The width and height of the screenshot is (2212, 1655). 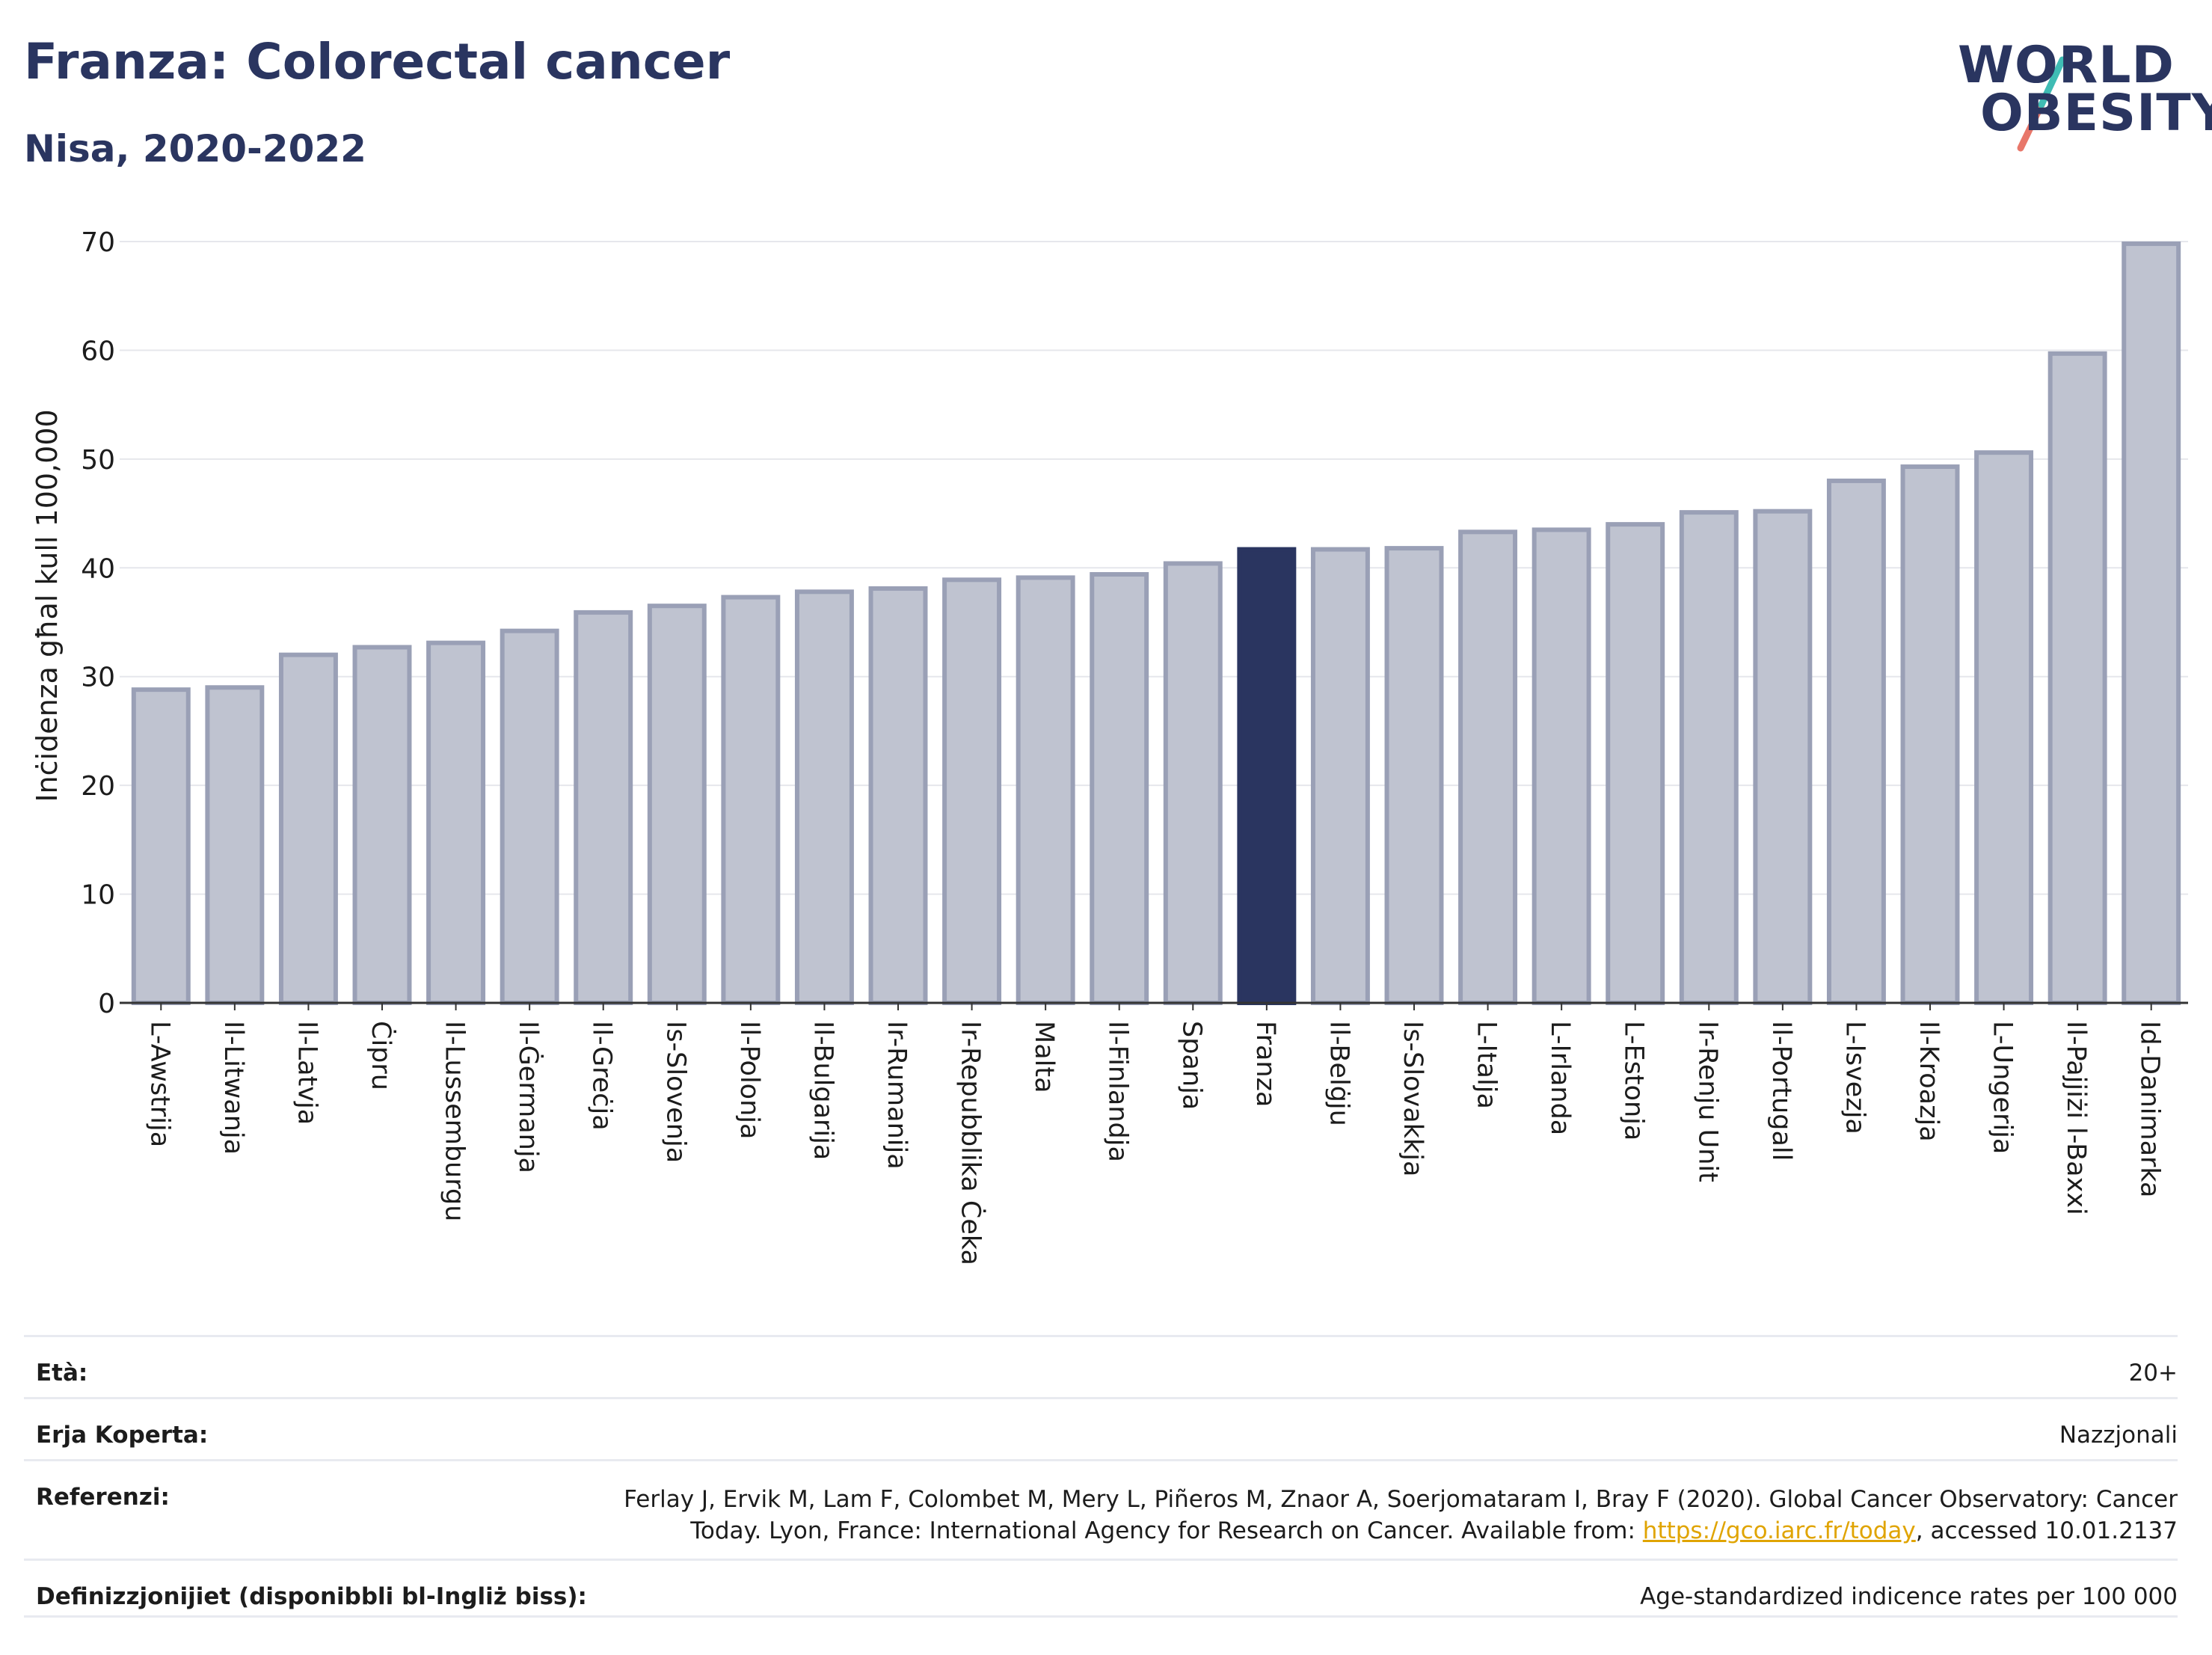 What do you see at coordinates (1781, 1091) in the screenshot?
I see `x-tick-label: Il-Portugall` at bounding box center [1781, 1091].